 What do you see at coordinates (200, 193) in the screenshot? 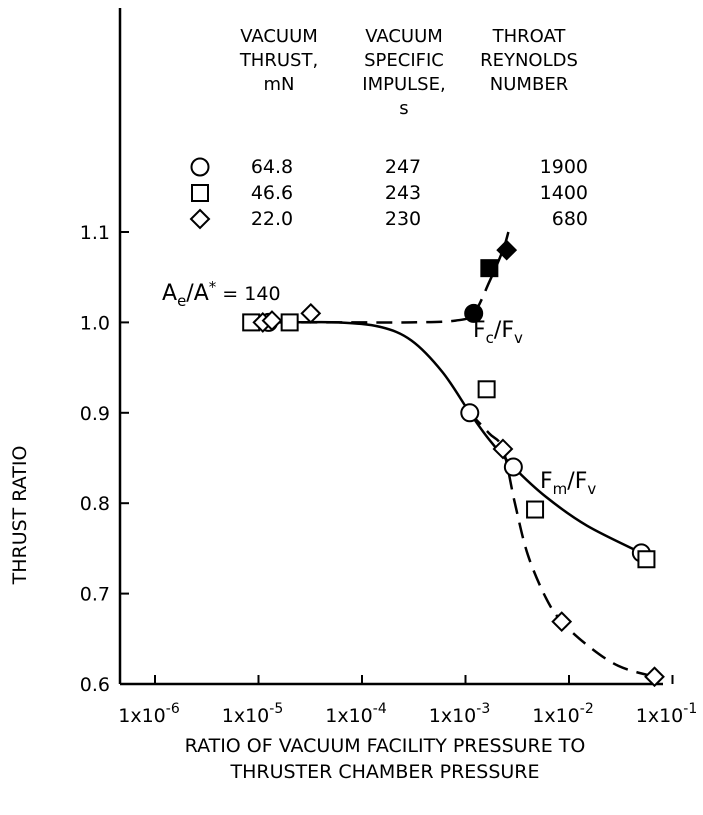
I see `legend-square-marker` at bounding box center [200, 193].